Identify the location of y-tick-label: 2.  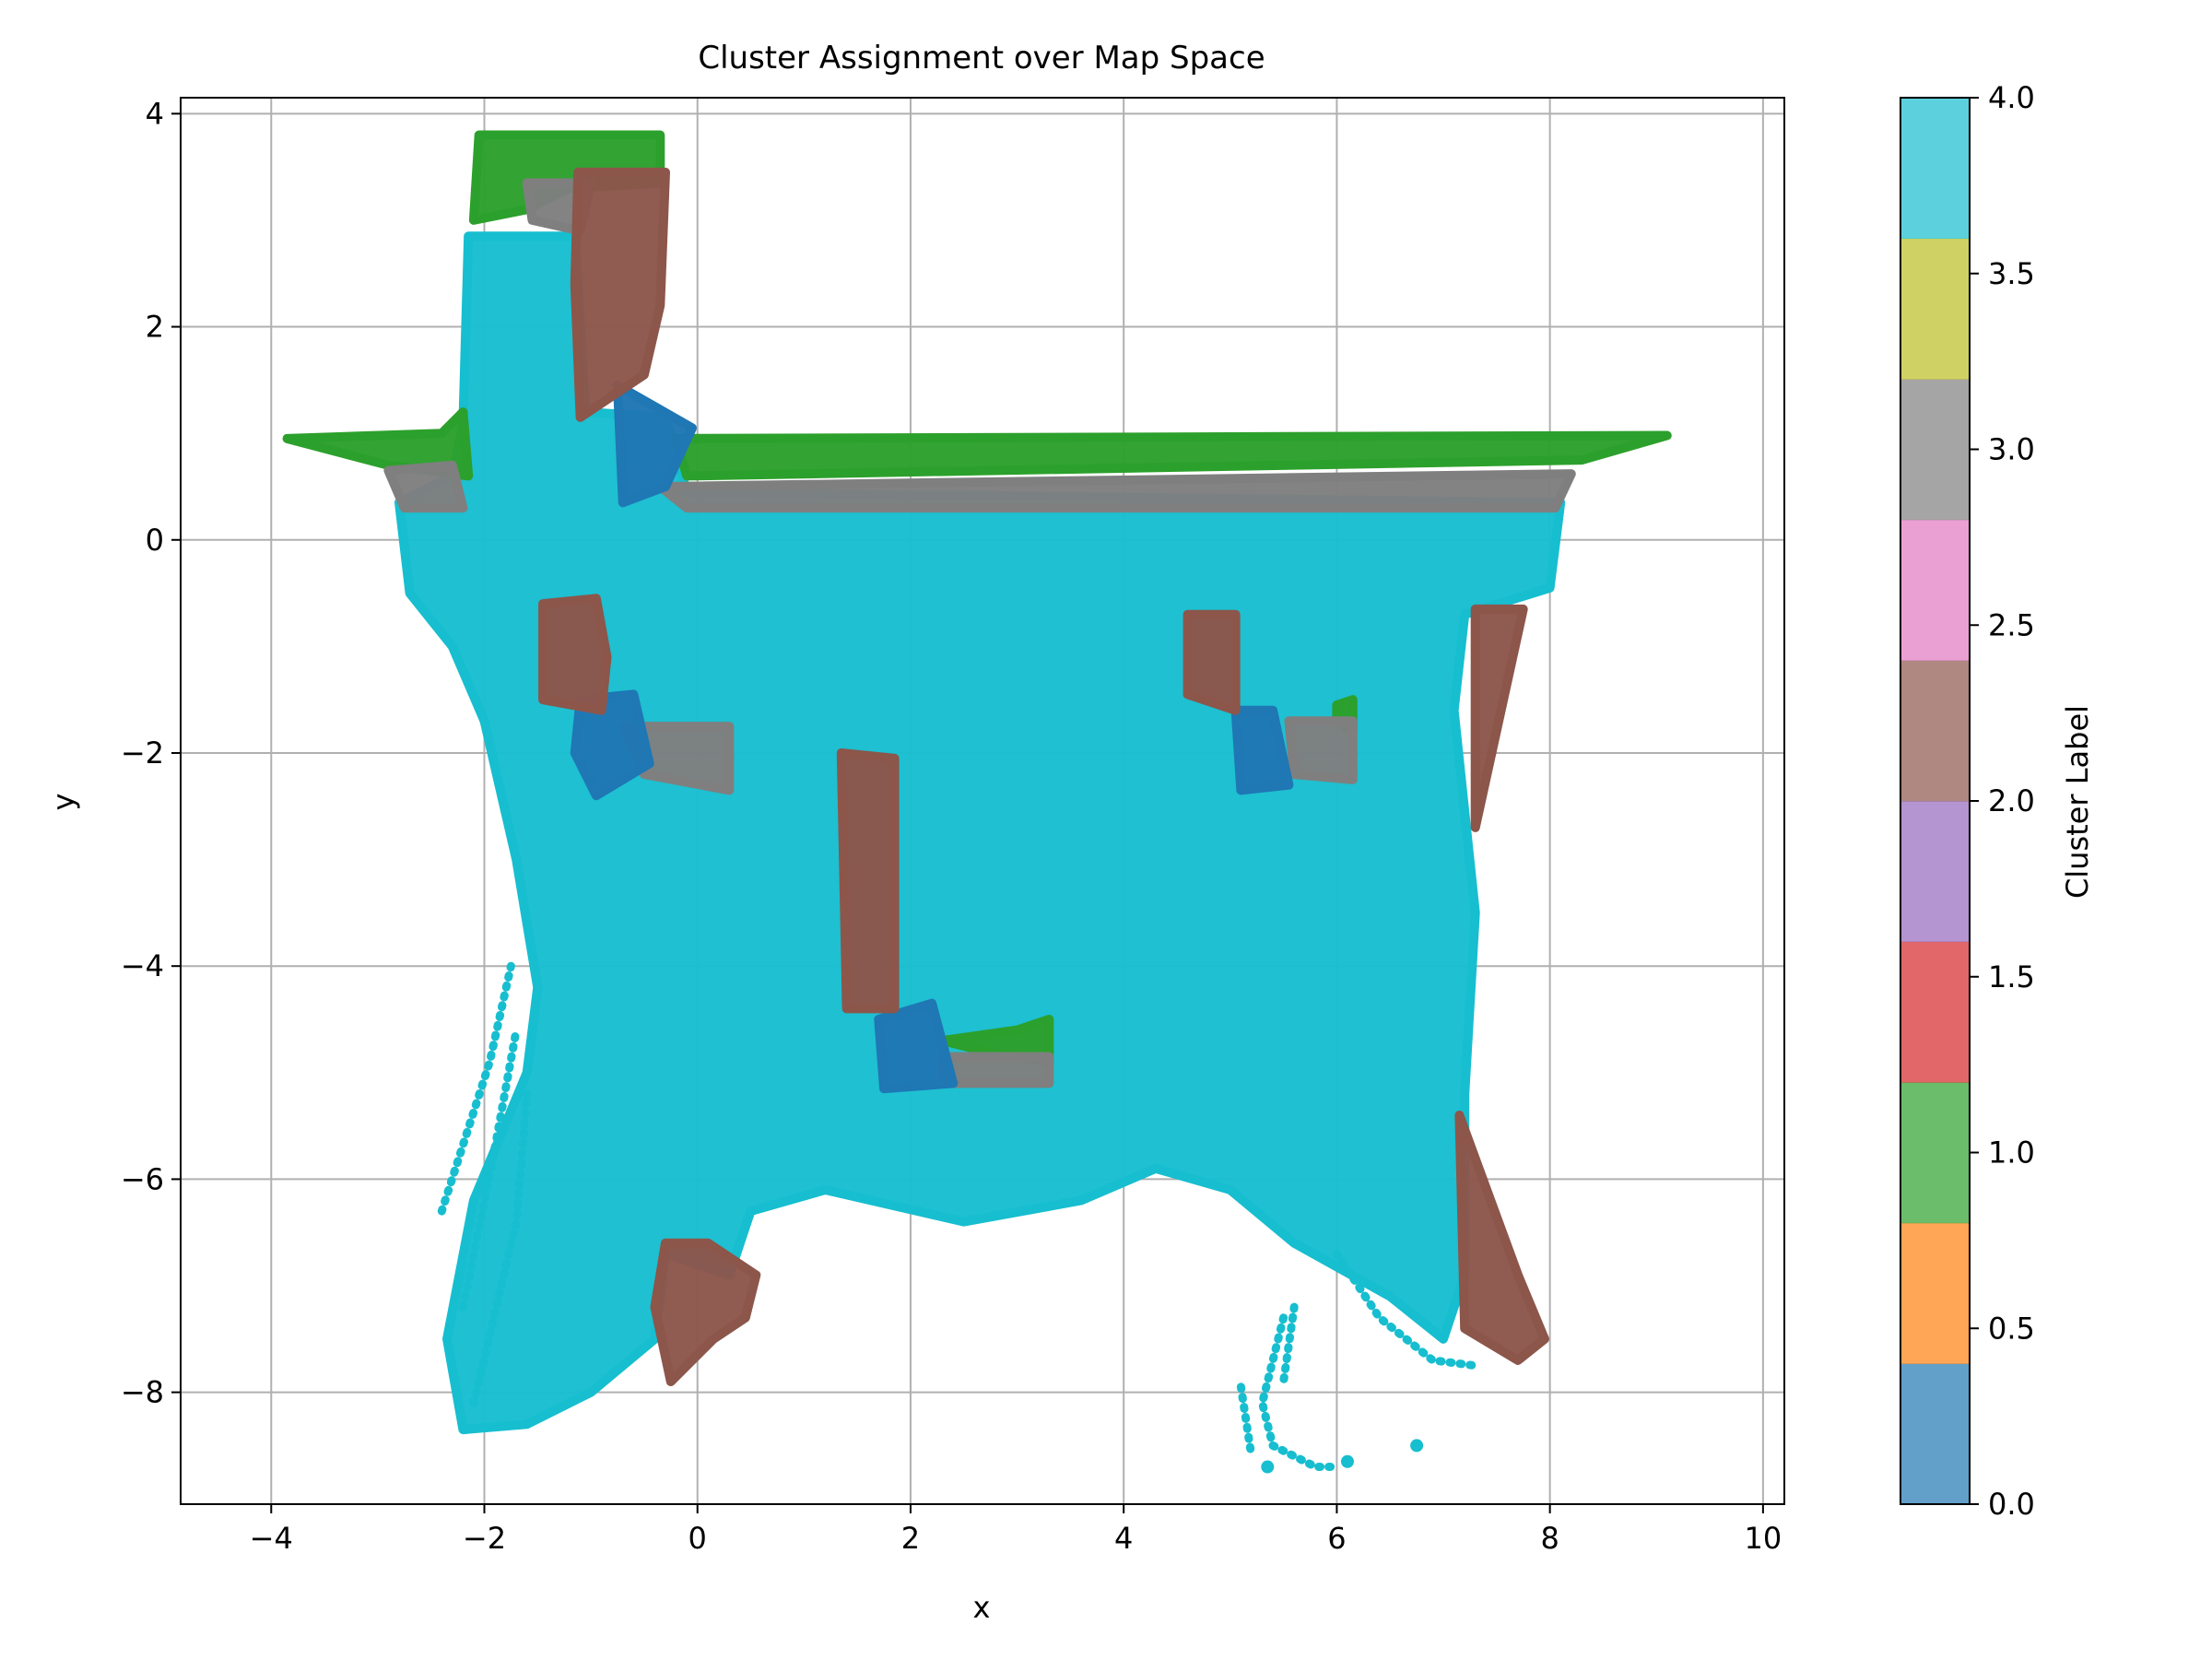
(155, 327).